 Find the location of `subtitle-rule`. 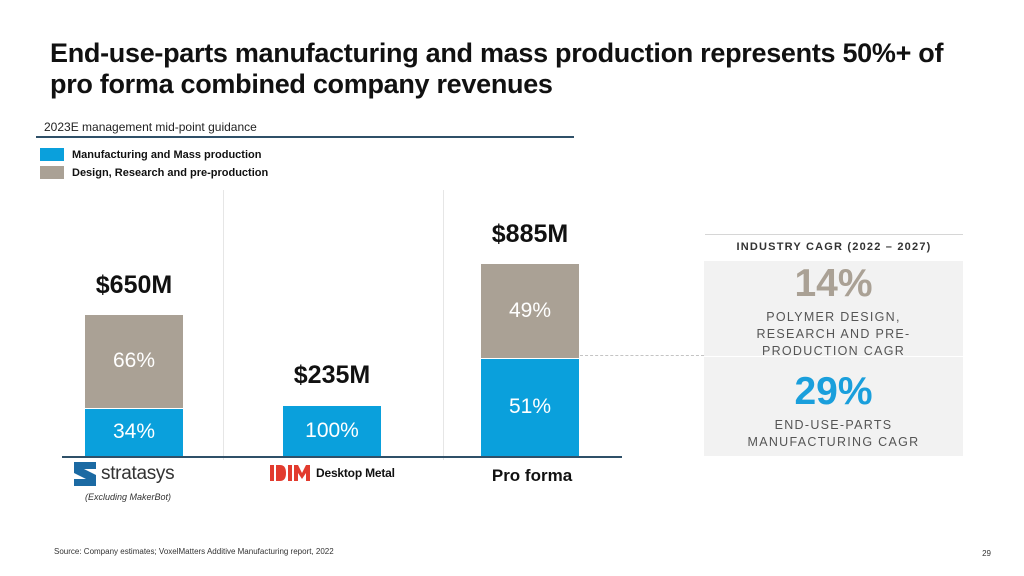

subtitle-rule is located at coordinates (305, 137).